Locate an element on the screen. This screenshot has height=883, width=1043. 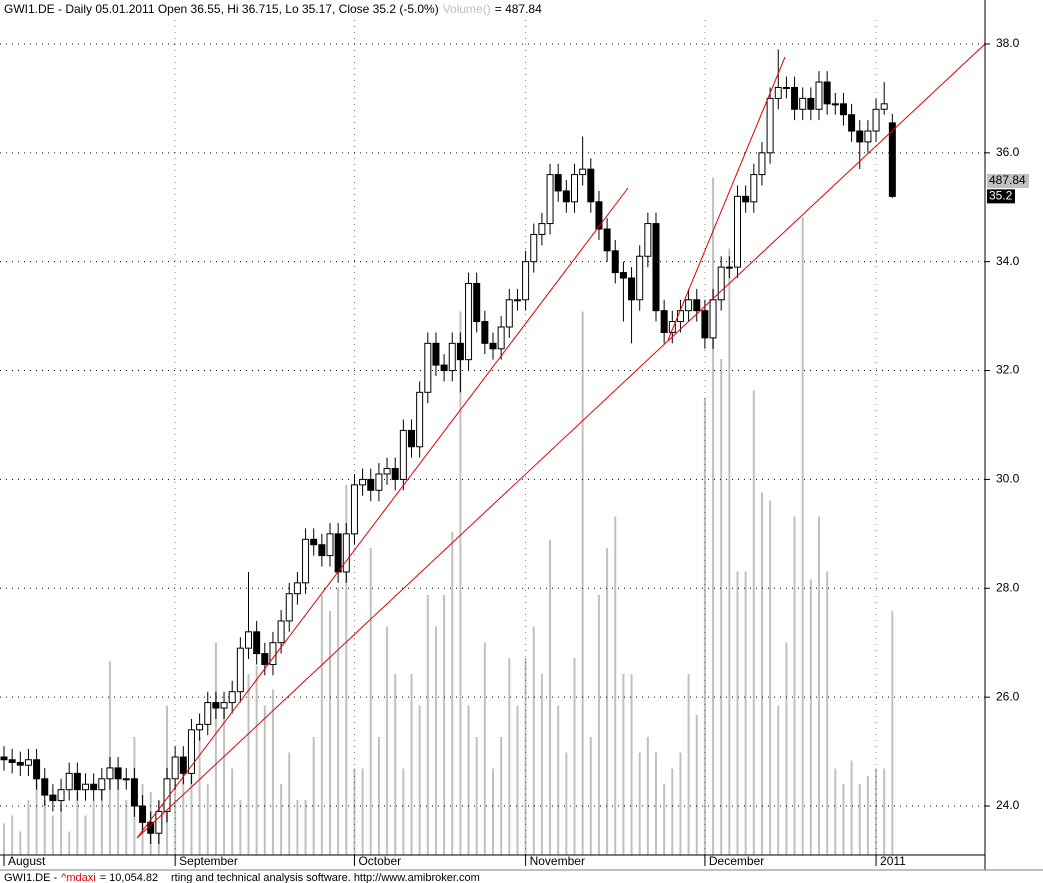
footer-value: = 10,054.82 is located at coordinates (129, 877).